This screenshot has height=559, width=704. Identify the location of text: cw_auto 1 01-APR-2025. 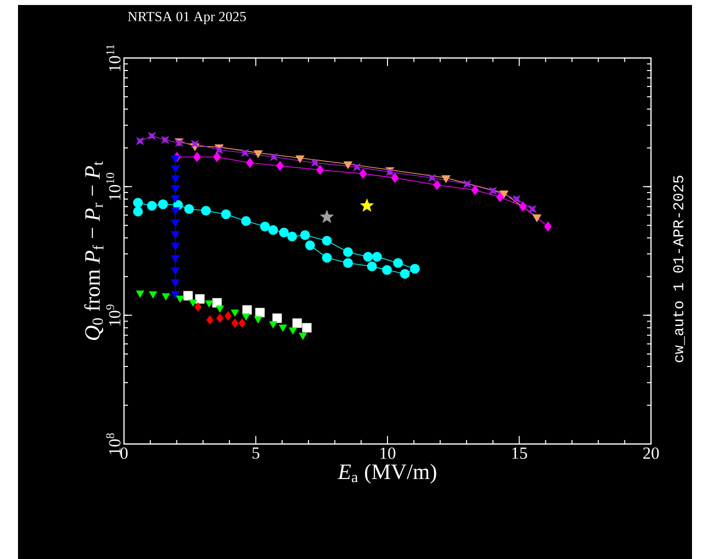
(679, 269).